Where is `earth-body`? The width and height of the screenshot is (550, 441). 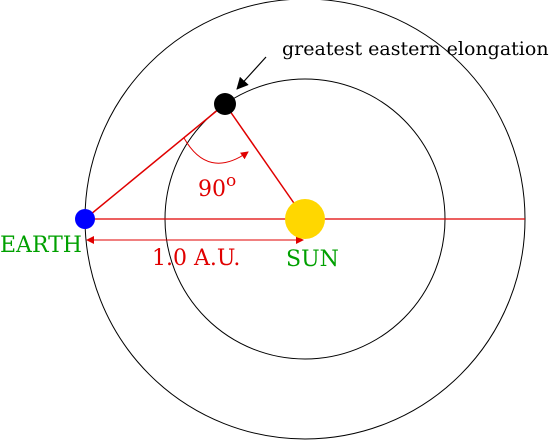 earth-body is located at coordinates (85, 219).